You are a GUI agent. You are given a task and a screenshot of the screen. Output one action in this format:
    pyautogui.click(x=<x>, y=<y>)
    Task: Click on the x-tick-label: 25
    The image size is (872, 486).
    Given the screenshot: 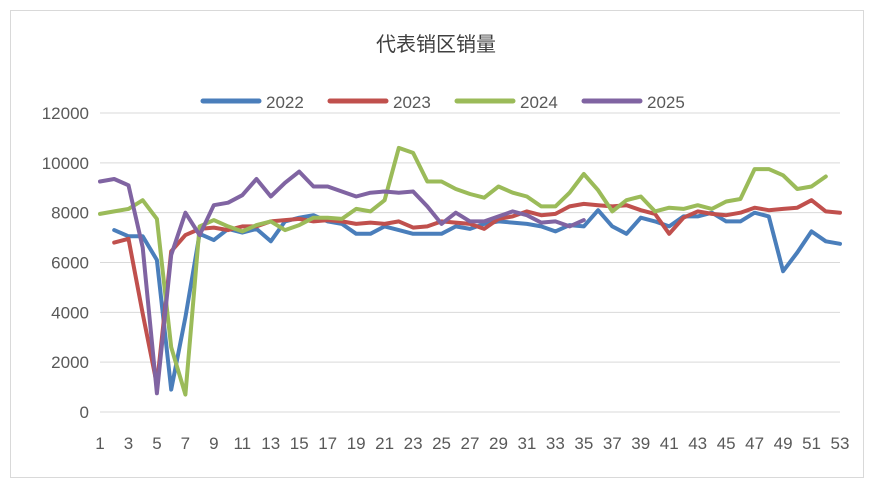 What is the action you would take?
    pyautogui.click(x=441, y=443)
    